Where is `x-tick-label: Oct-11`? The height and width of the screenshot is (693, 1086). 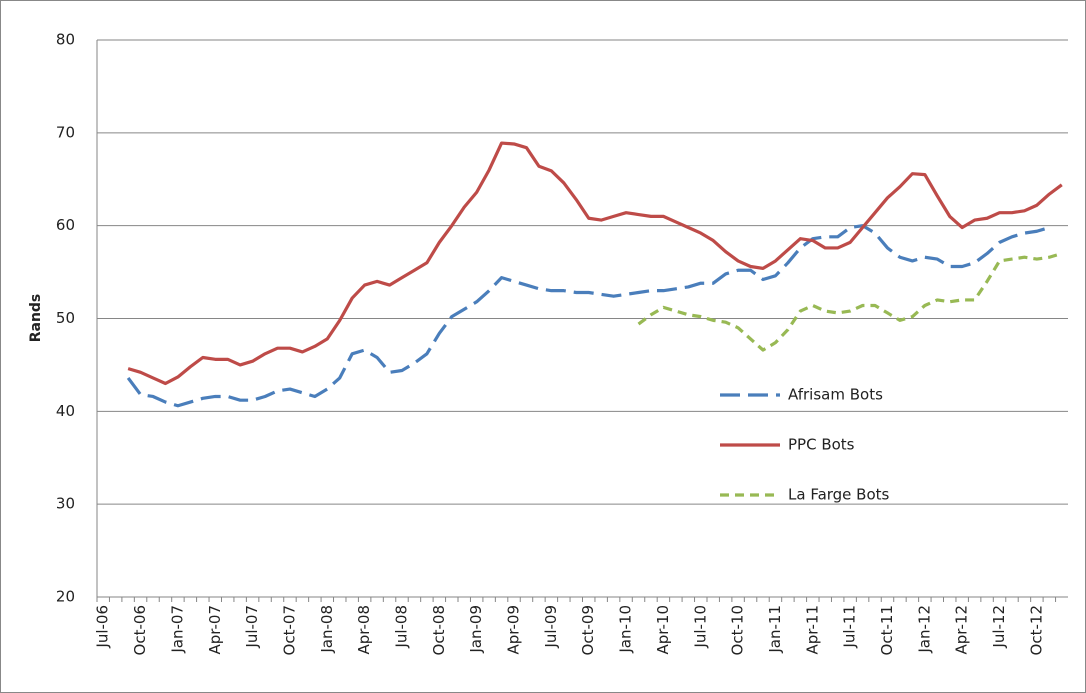 x-tick-label: Oct-11 is located at coordinates (887, 630).